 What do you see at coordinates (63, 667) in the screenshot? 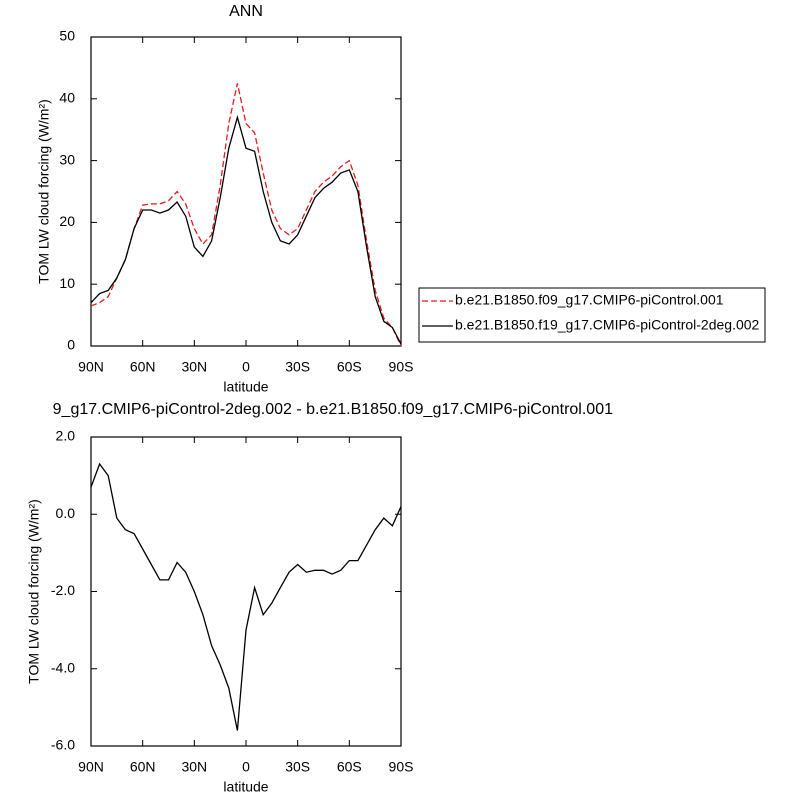
I see `y-tick-label: -4.0` at bounding box center [63, 667].